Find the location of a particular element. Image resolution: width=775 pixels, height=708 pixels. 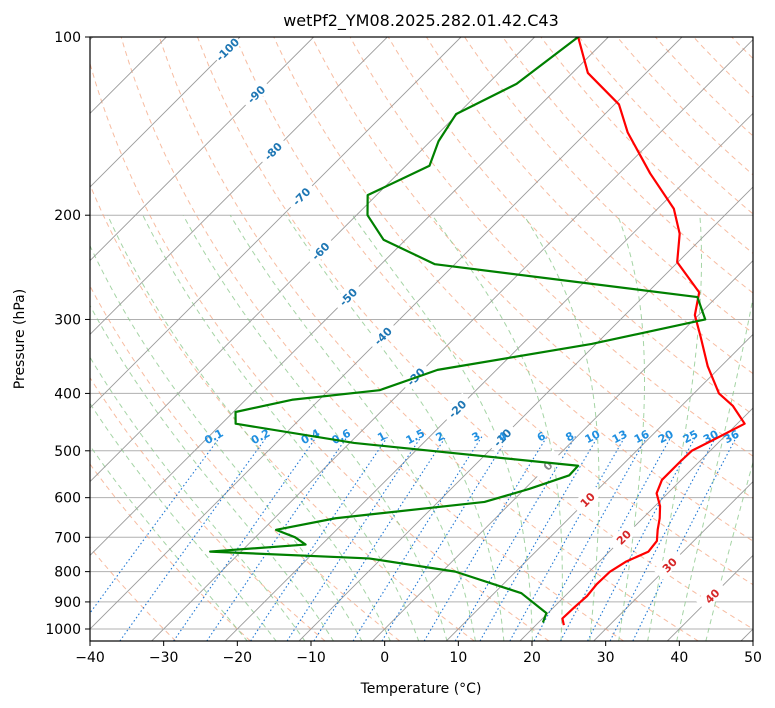

mixing-ratio-label: 10 is located at coordinates (593, 436).